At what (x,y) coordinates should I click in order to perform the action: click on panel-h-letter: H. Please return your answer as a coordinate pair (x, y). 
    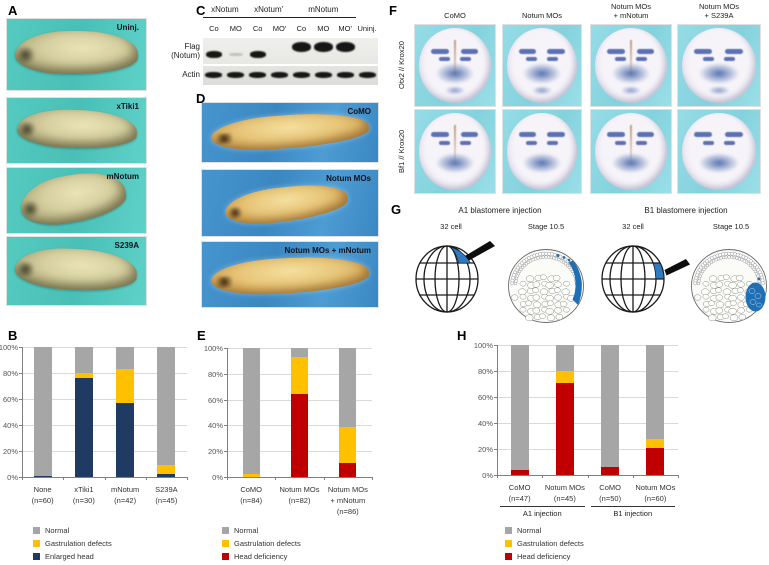
    Looking at the image, I should click on (462, 335).